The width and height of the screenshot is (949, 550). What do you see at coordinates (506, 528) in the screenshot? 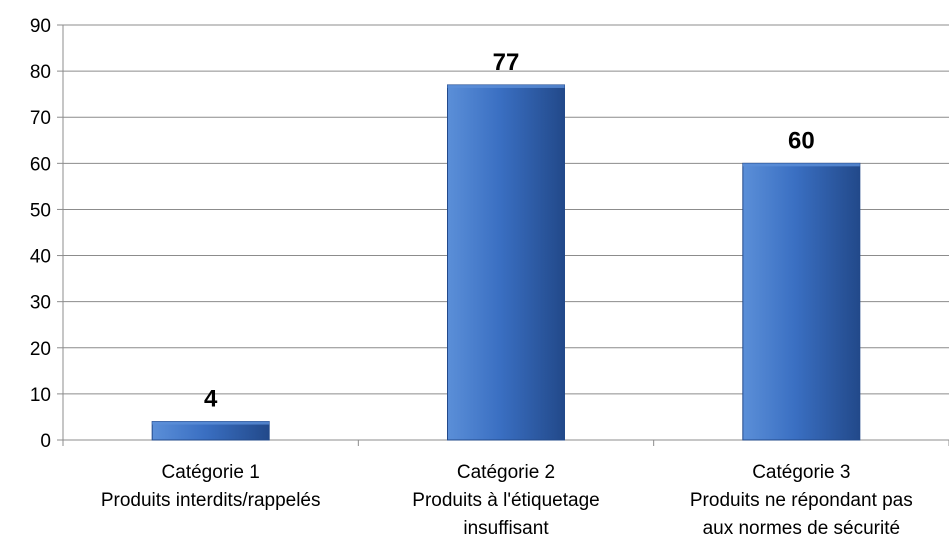
I see `x-tick-label: insuffisant` at bounding box center [506, 528].